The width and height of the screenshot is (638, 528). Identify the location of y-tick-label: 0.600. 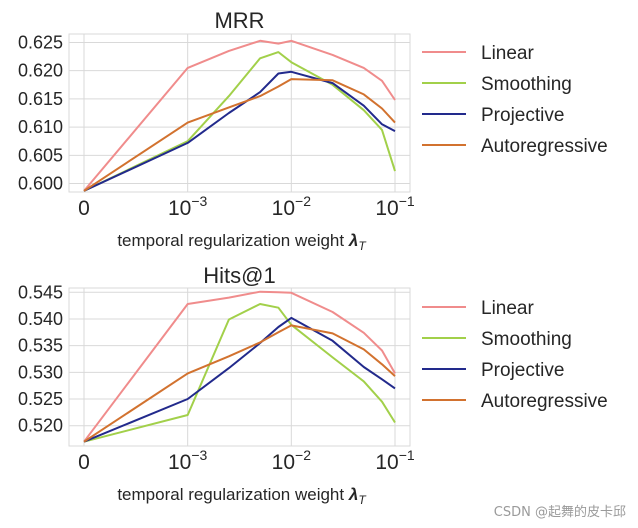
(40, 184).